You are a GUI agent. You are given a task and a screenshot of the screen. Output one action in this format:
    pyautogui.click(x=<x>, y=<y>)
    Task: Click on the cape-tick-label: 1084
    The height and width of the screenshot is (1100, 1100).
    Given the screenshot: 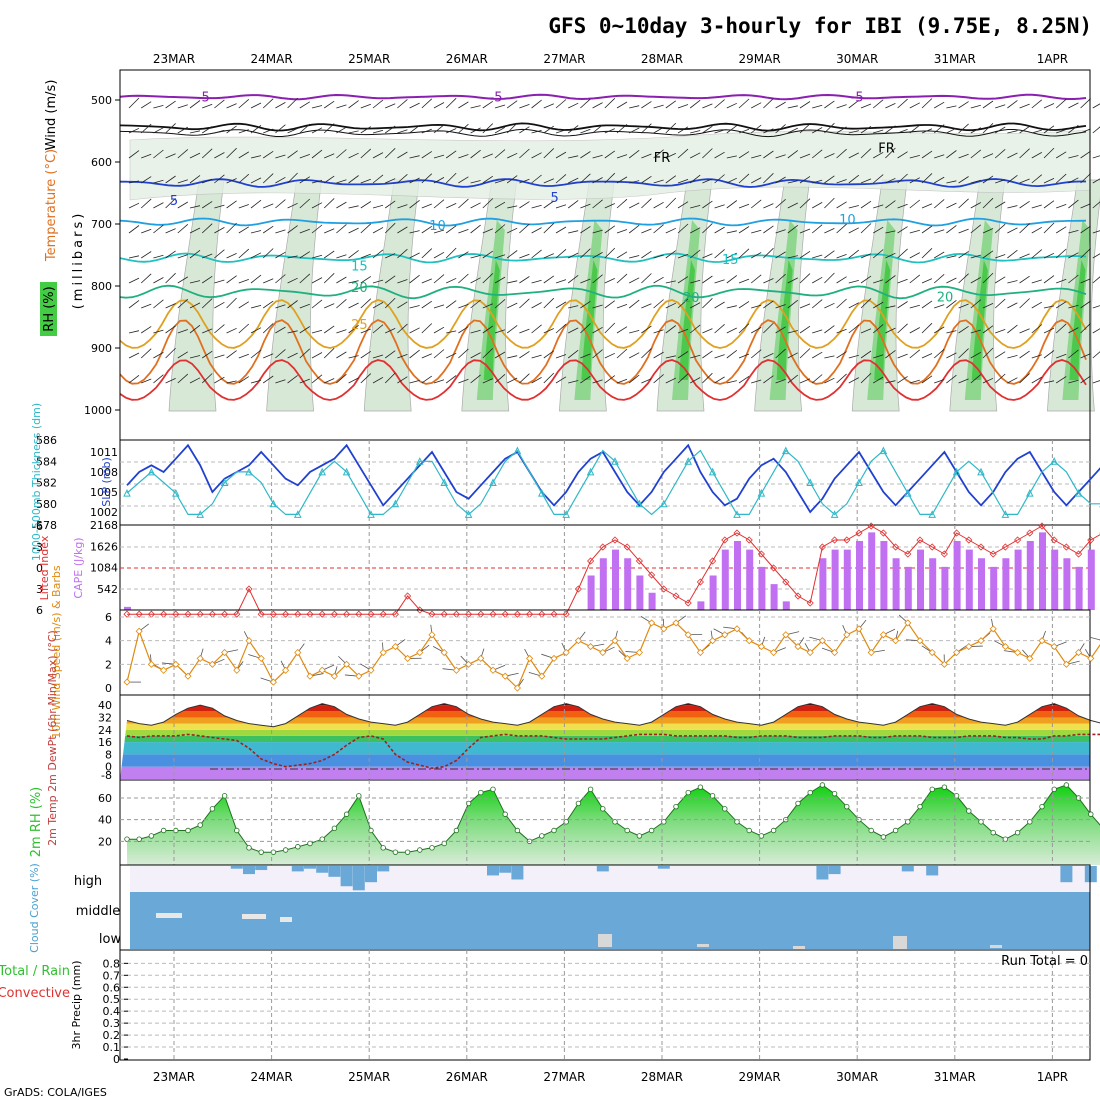 What is the action you would take?
    pyautogui.click(x=104, y=568)
    